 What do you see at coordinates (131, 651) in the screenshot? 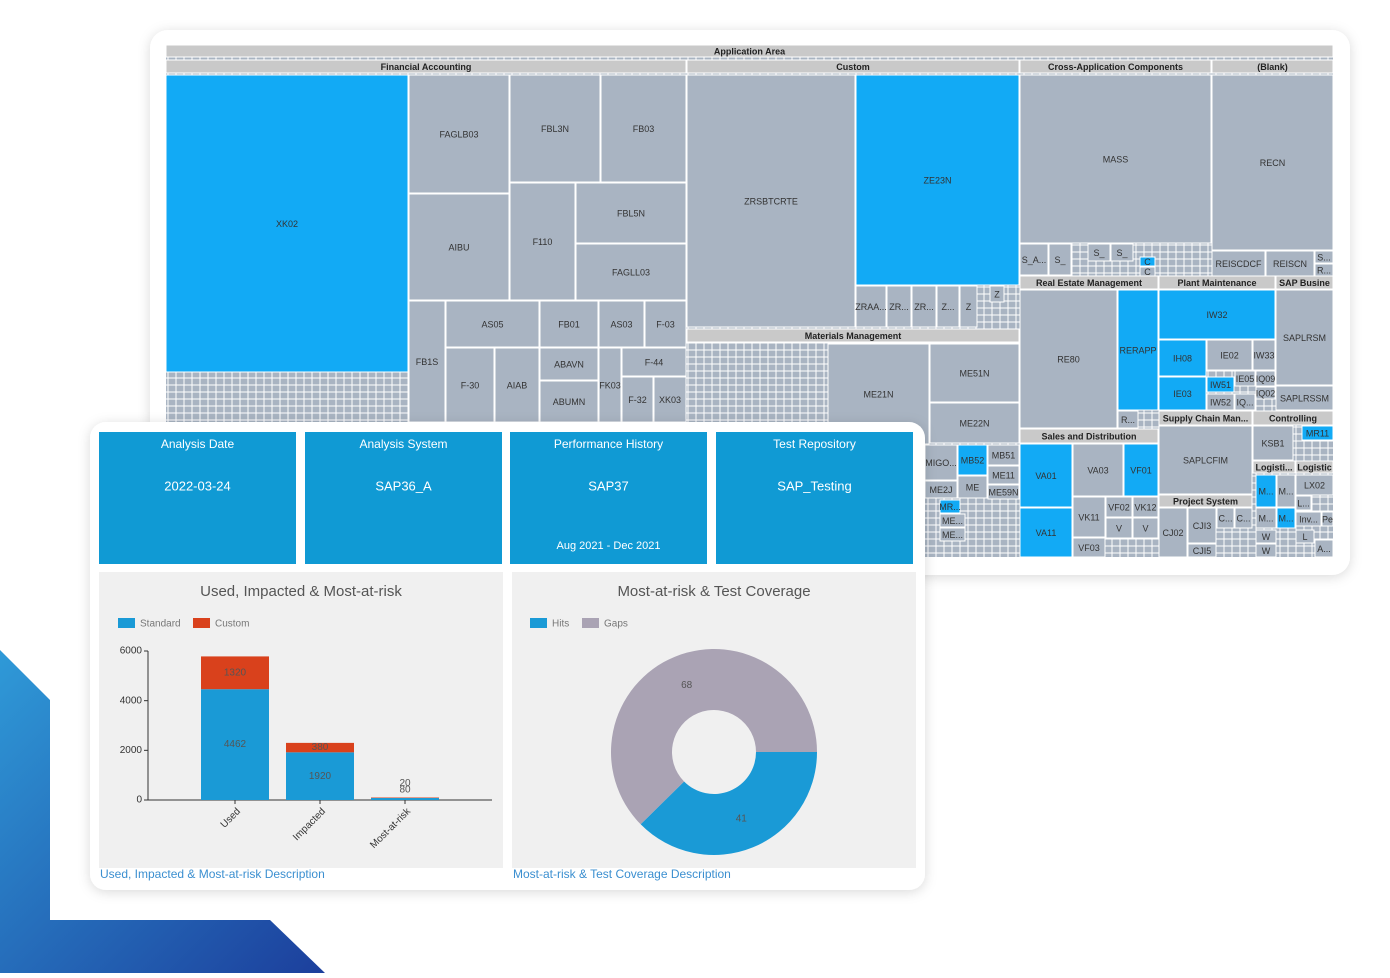
I see `y-tick-label: 6000` at bounding box center [131, 651].